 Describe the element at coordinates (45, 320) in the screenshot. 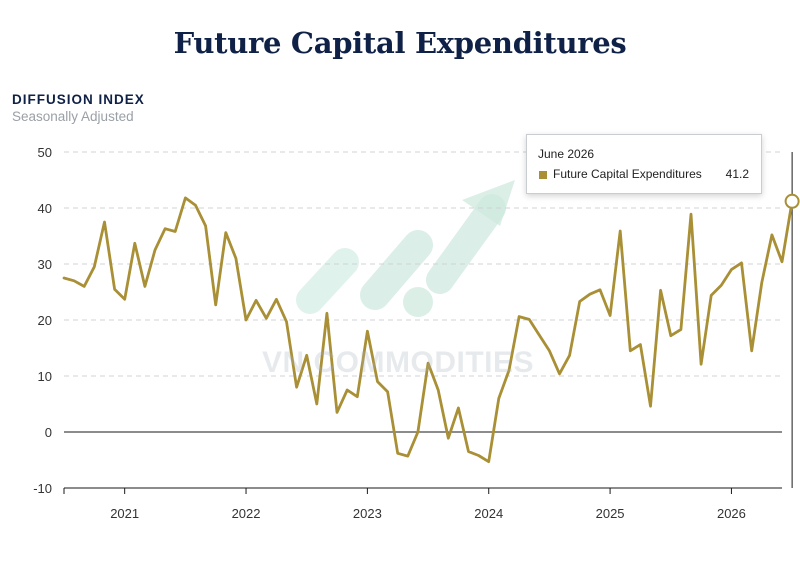

I see `y-tick-label: 20` at that location.